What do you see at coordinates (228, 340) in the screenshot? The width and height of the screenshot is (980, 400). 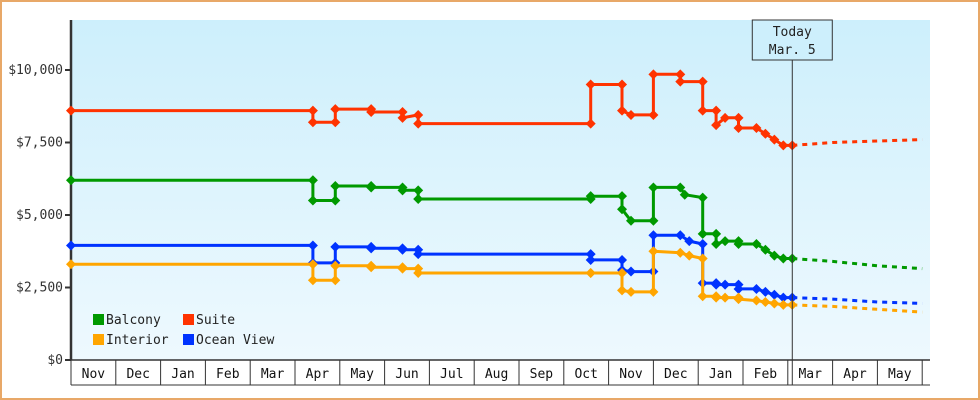 I see `legend-item-ocean-view: Ocean View` at bounding box center [228, 340].